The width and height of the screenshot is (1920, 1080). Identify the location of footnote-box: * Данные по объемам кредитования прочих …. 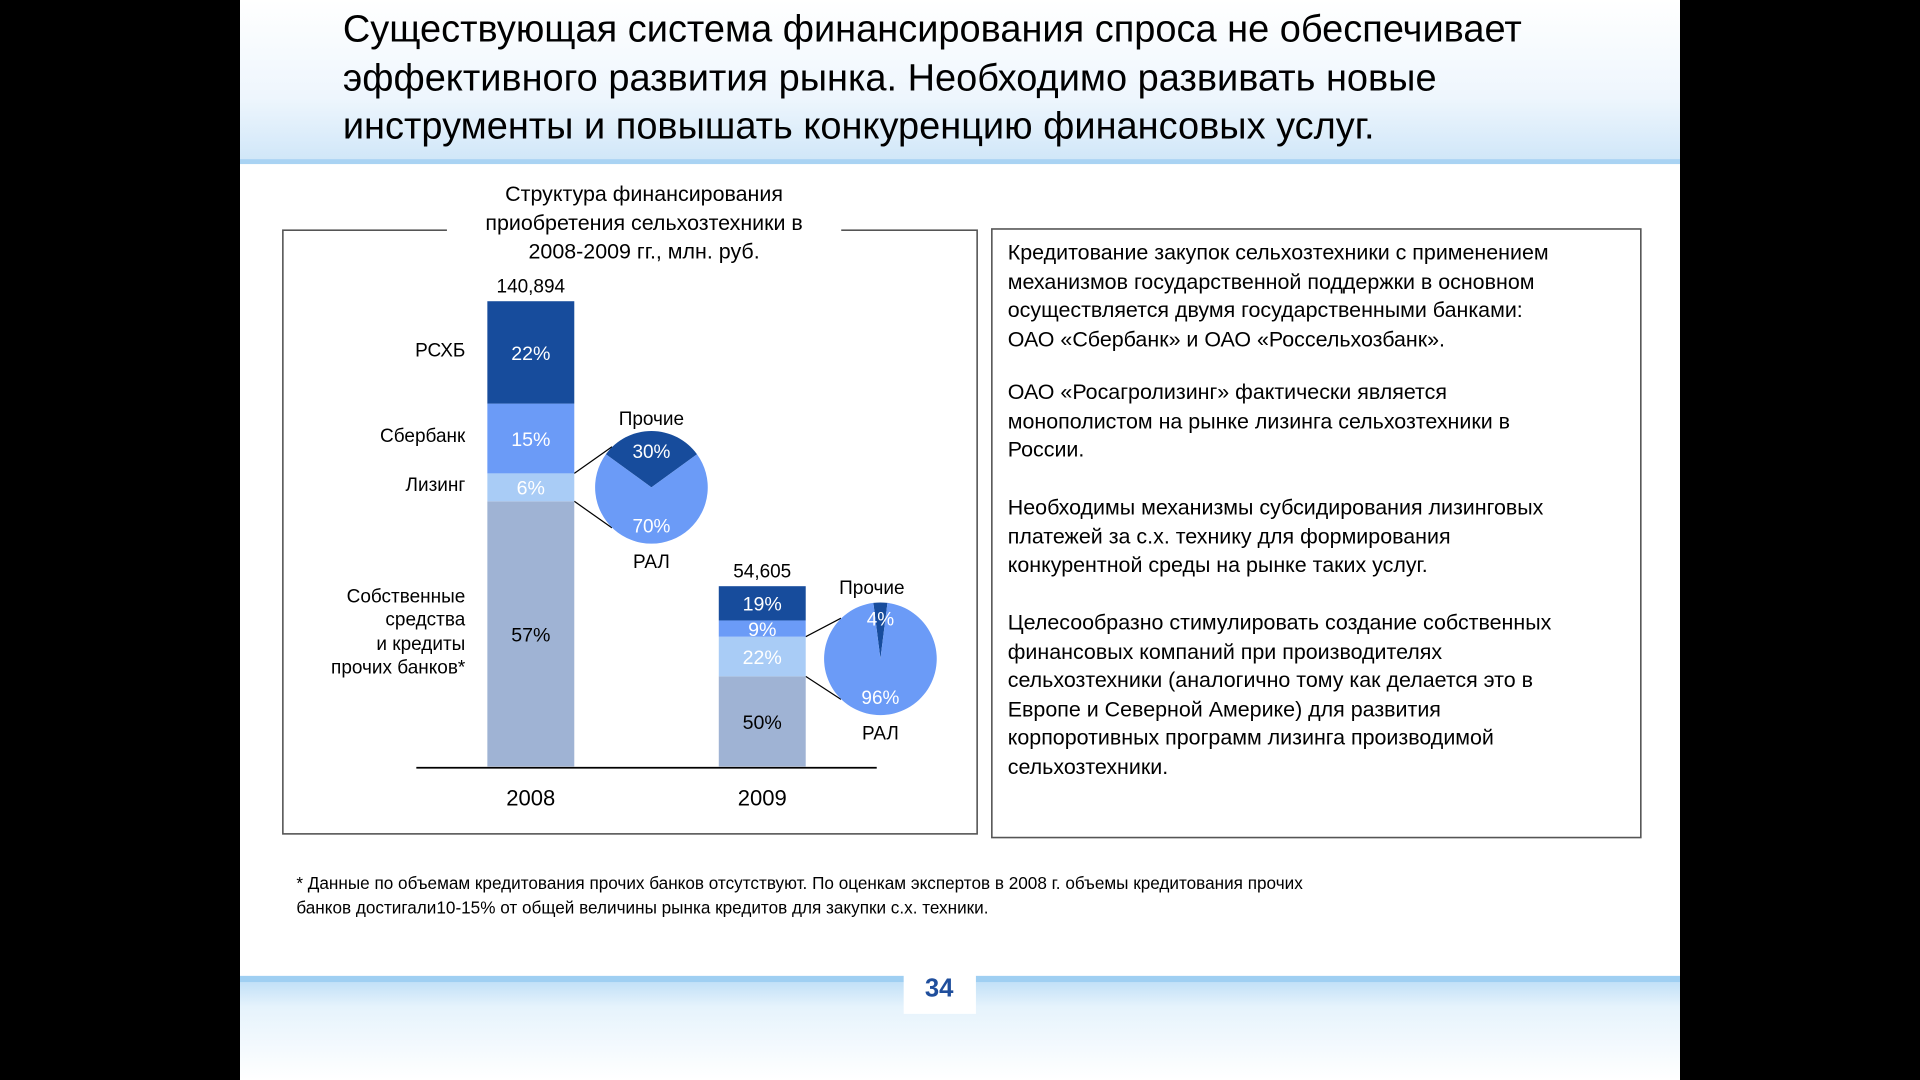
(799, 895).